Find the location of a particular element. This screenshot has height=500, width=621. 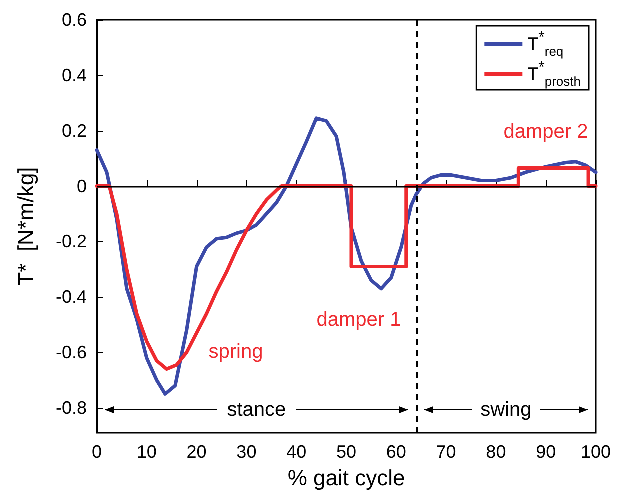

x-tick-label: 20 is located at coordinates (196, 452).